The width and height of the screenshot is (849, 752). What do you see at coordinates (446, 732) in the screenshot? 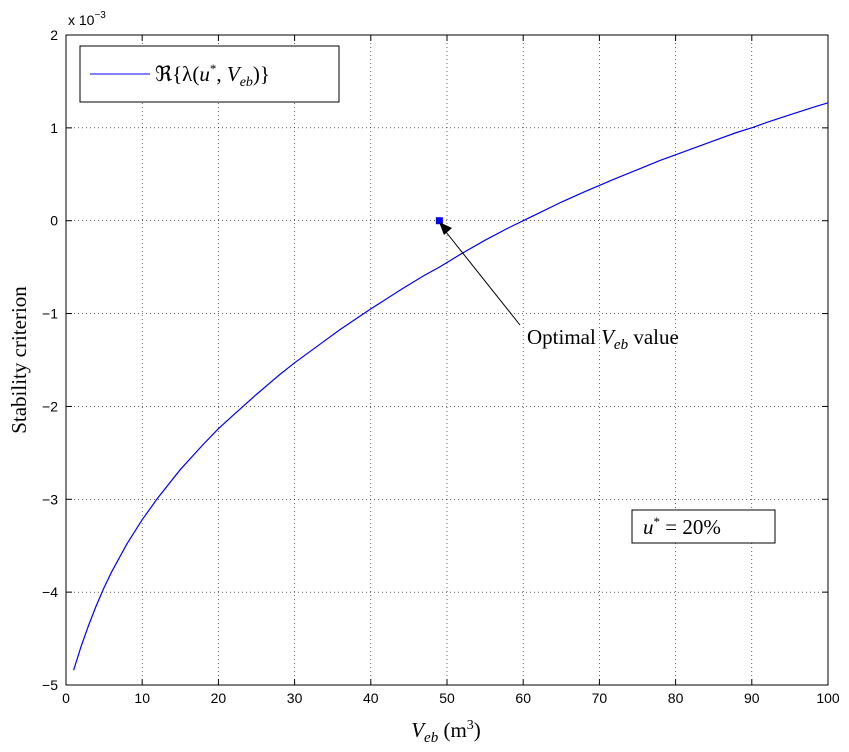
I see `x-axis-label: Veb (m3)` at bounding box center [446, 732].